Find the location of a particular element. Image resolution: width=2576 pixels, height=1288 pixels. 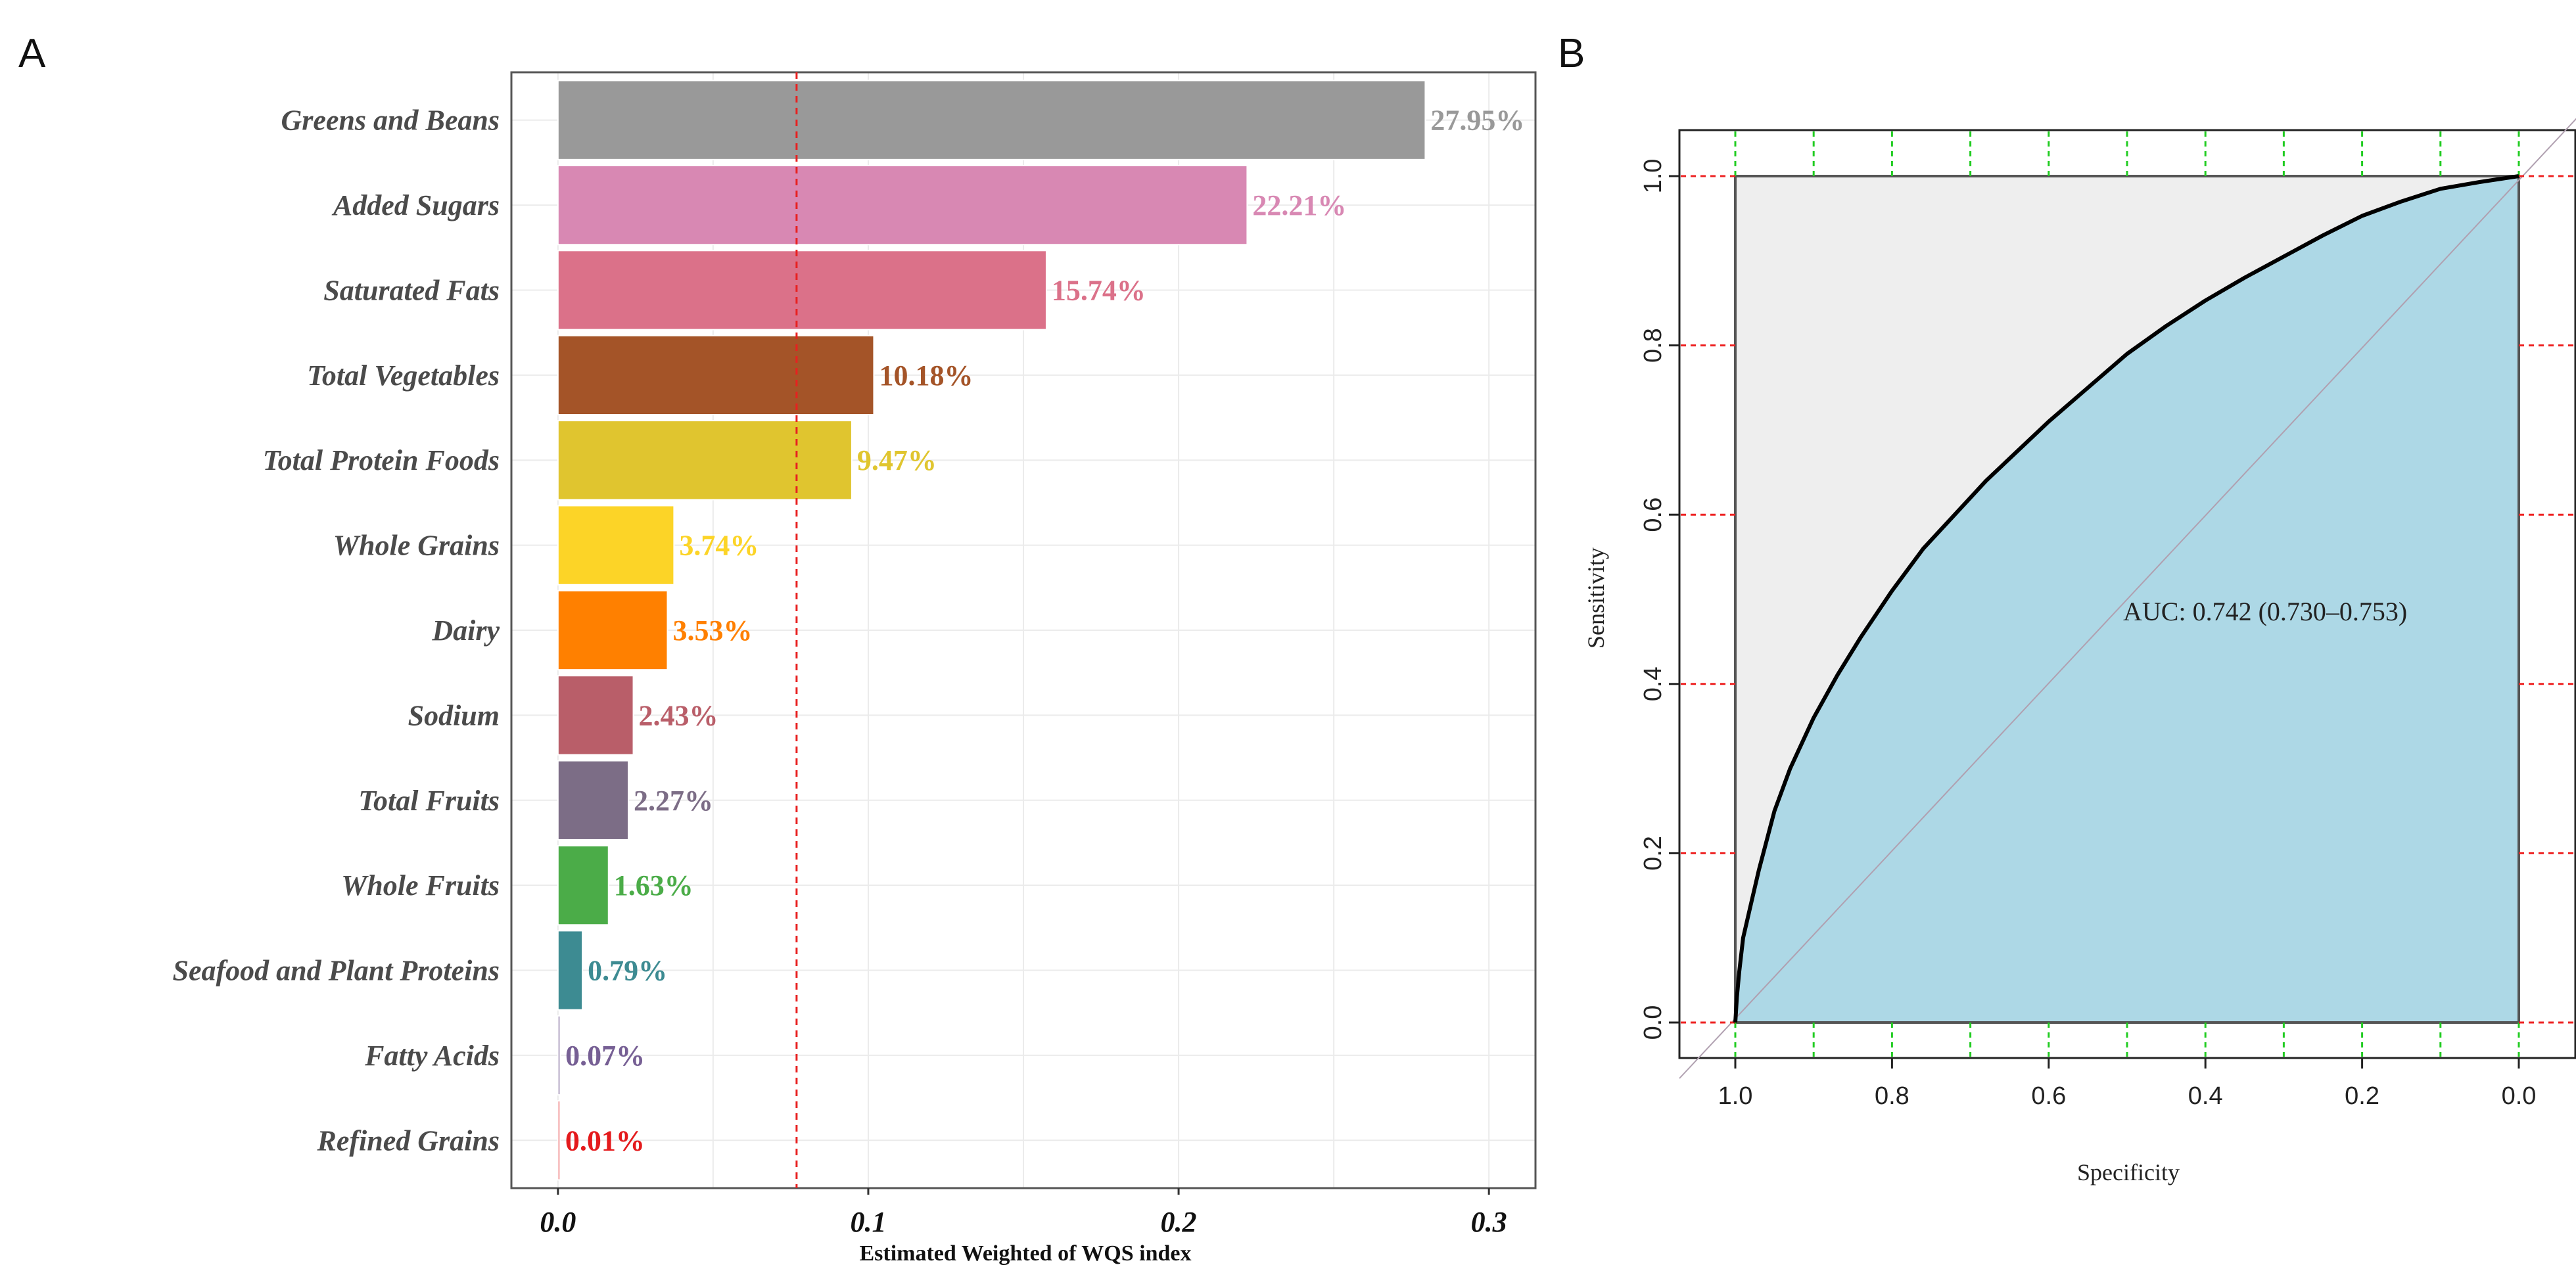

category-label: Total Protein Foods is located at coordinates (381, 460).